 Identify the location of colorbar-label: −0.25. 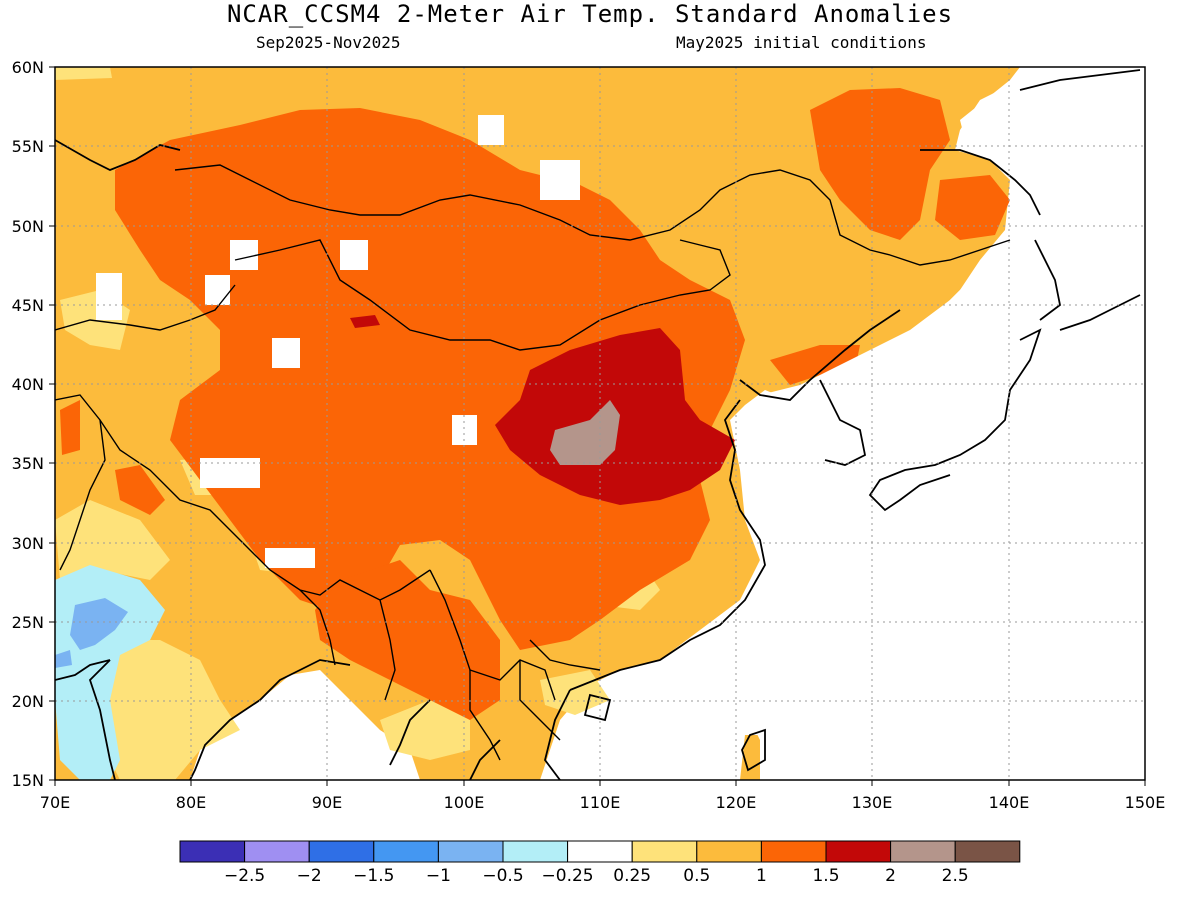
(568, 876).